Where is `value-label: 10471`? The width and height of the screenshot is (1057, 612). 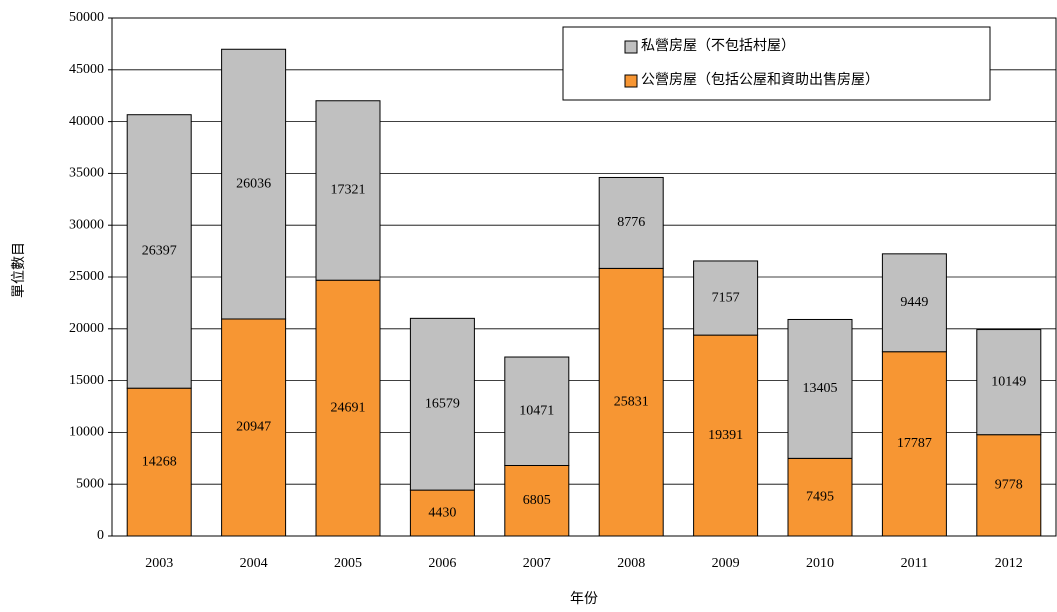 value-label: 10471 is located at coordinates (536, 410).